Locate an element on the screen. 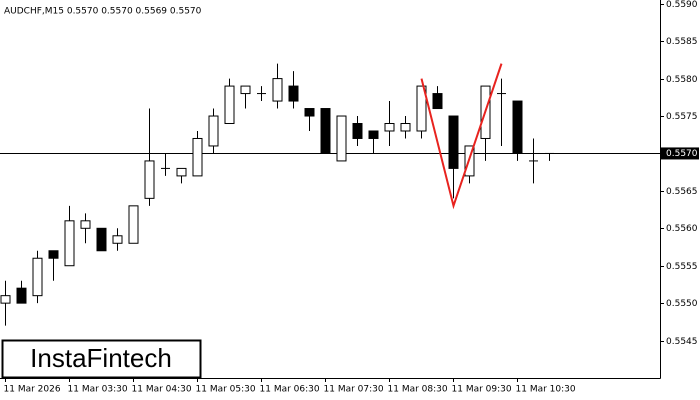  logo-box is located at coordinates (101, 359).